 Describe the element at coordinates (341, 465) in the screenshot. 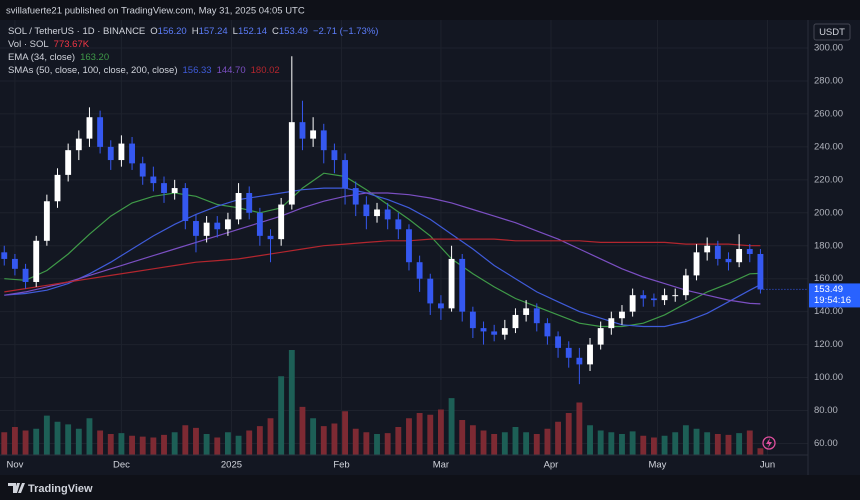

I see `x-tick-label: Feb` at that location.